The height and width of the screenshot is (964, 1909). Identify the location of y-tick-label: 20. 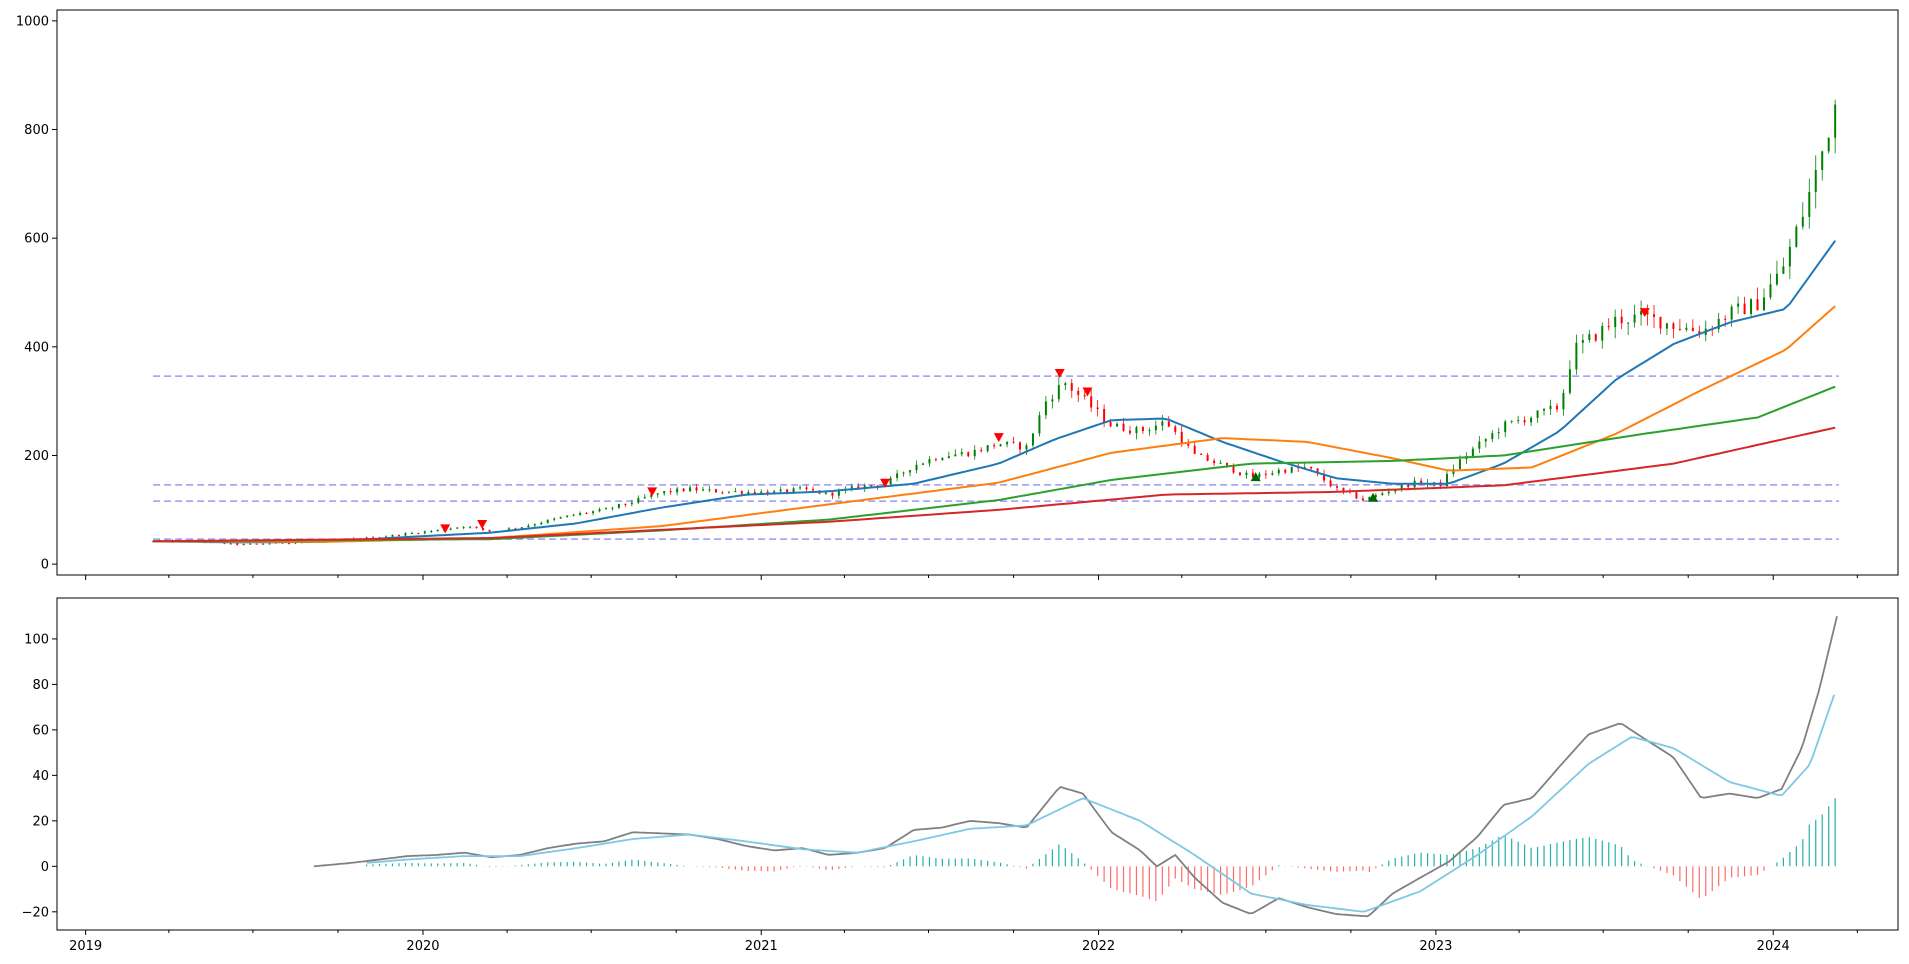
(40, 821).